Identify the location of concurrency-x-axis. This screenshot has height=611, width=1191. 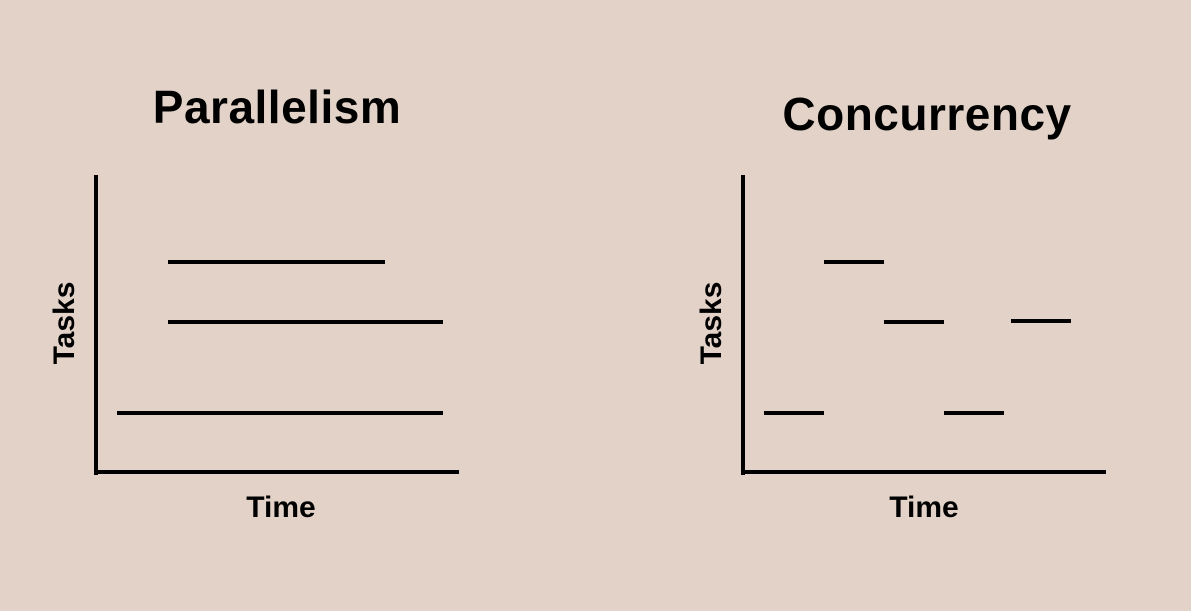
(923, 472).